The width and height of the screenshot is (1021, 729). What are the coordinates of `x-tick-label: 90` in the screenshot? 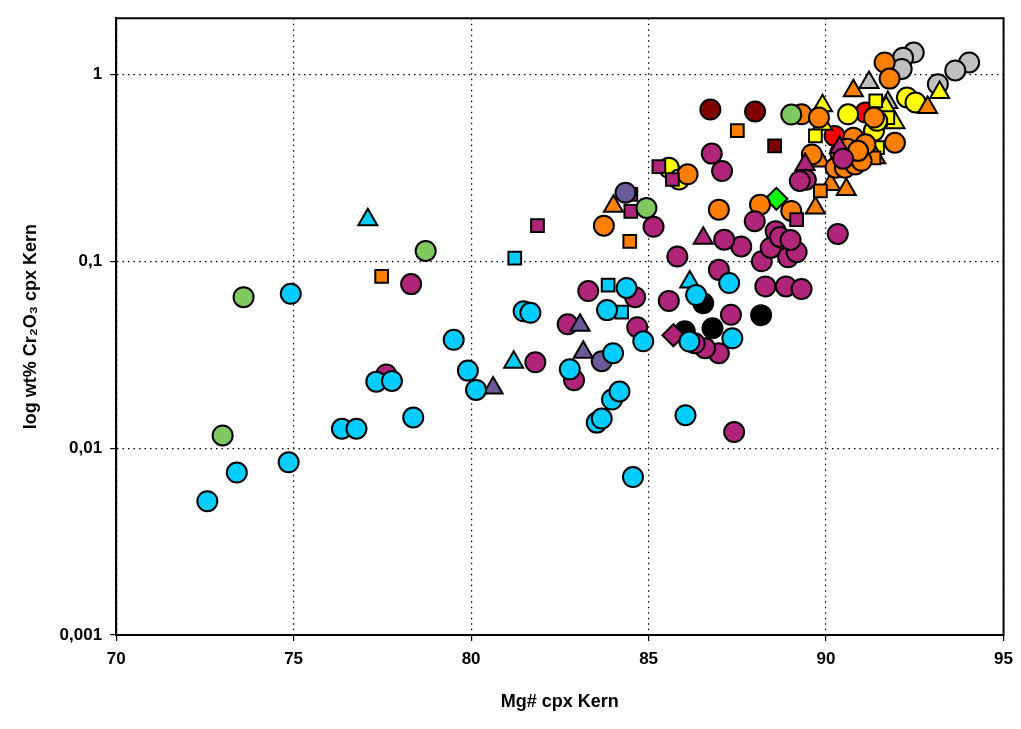 It's located at (826, 658).